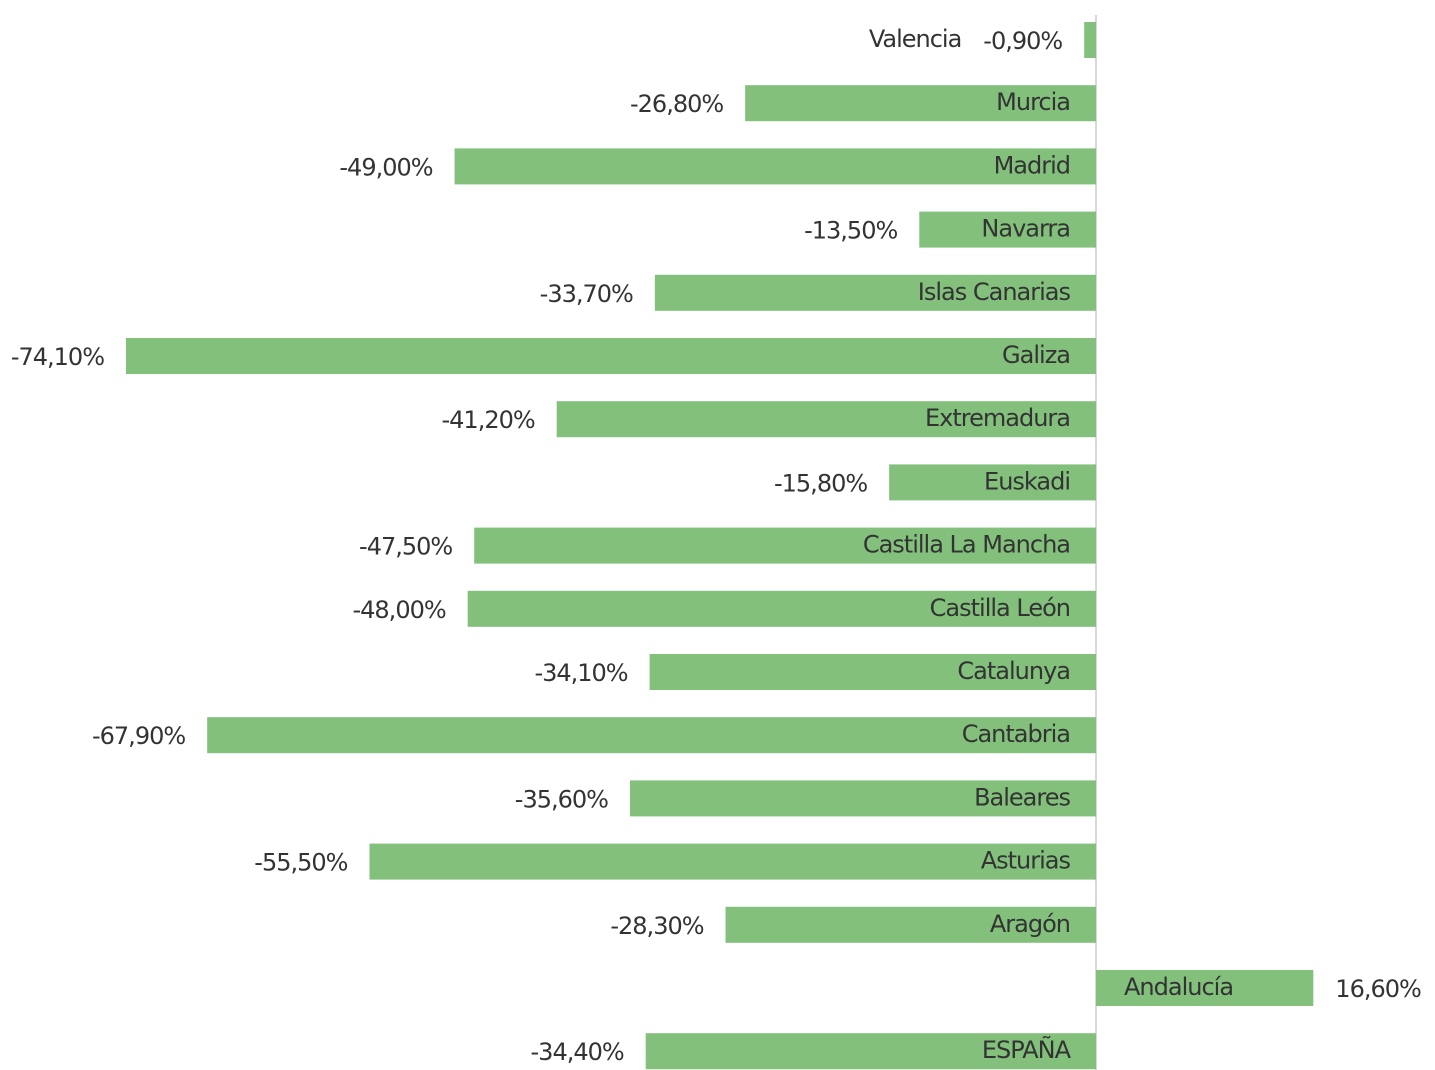  I want to click on value-label: -35,60%, so click(561, 799).